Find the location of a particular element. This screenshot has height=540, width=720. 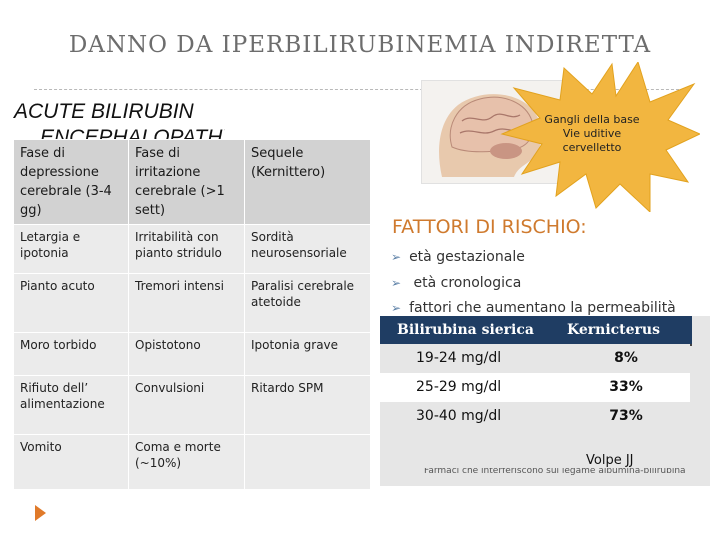

risk-item: ➢ età cronologica is located at coordinates (456, 283).